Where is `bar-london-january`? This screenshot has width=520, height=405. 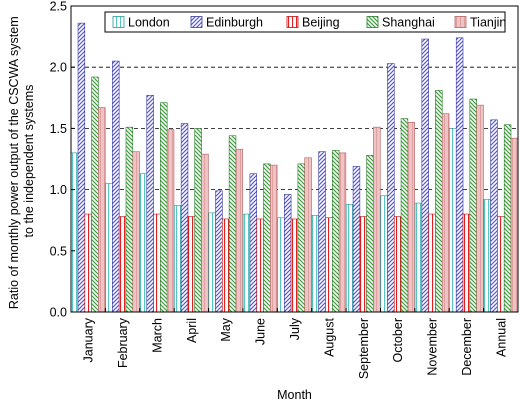
bar-london-january is located at coordinates (74, 232).